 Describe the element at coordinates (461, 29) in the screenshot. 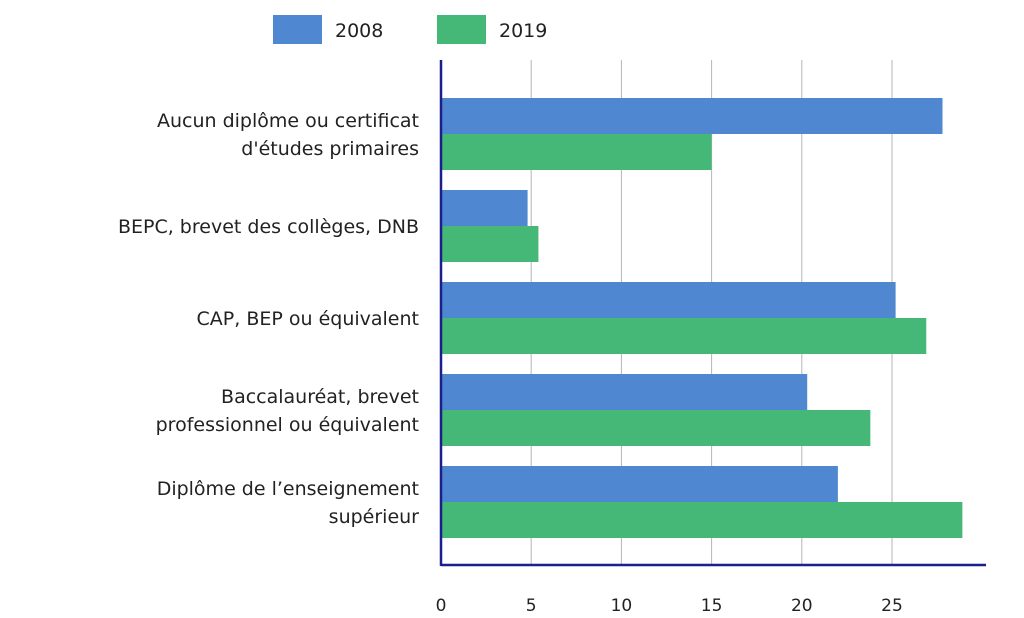

I see `legend-swatch-2019` at that location.